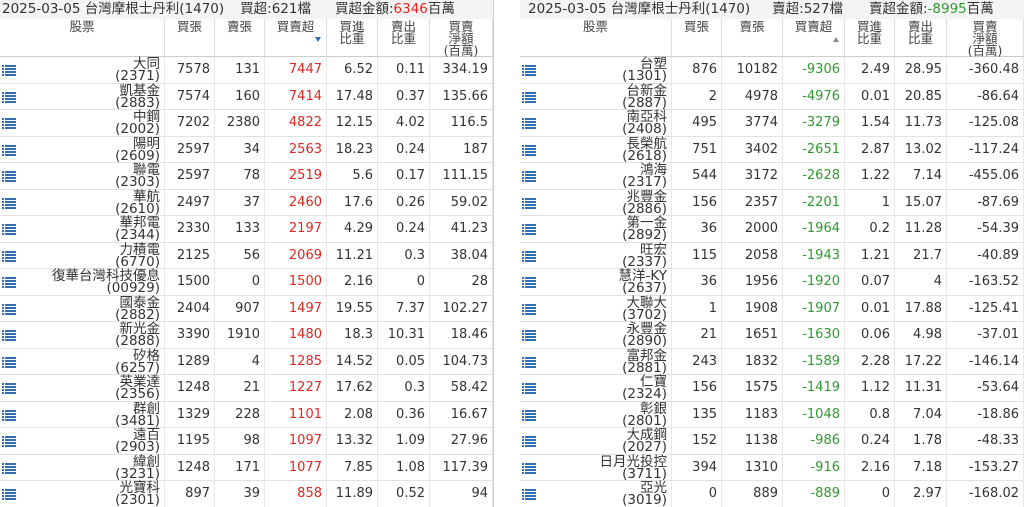 The height and width of the screenshot is (507, 1024). Describe the element at coordinates (296, 388) in the screenshot. I see `net-lots: 1227` at that location.